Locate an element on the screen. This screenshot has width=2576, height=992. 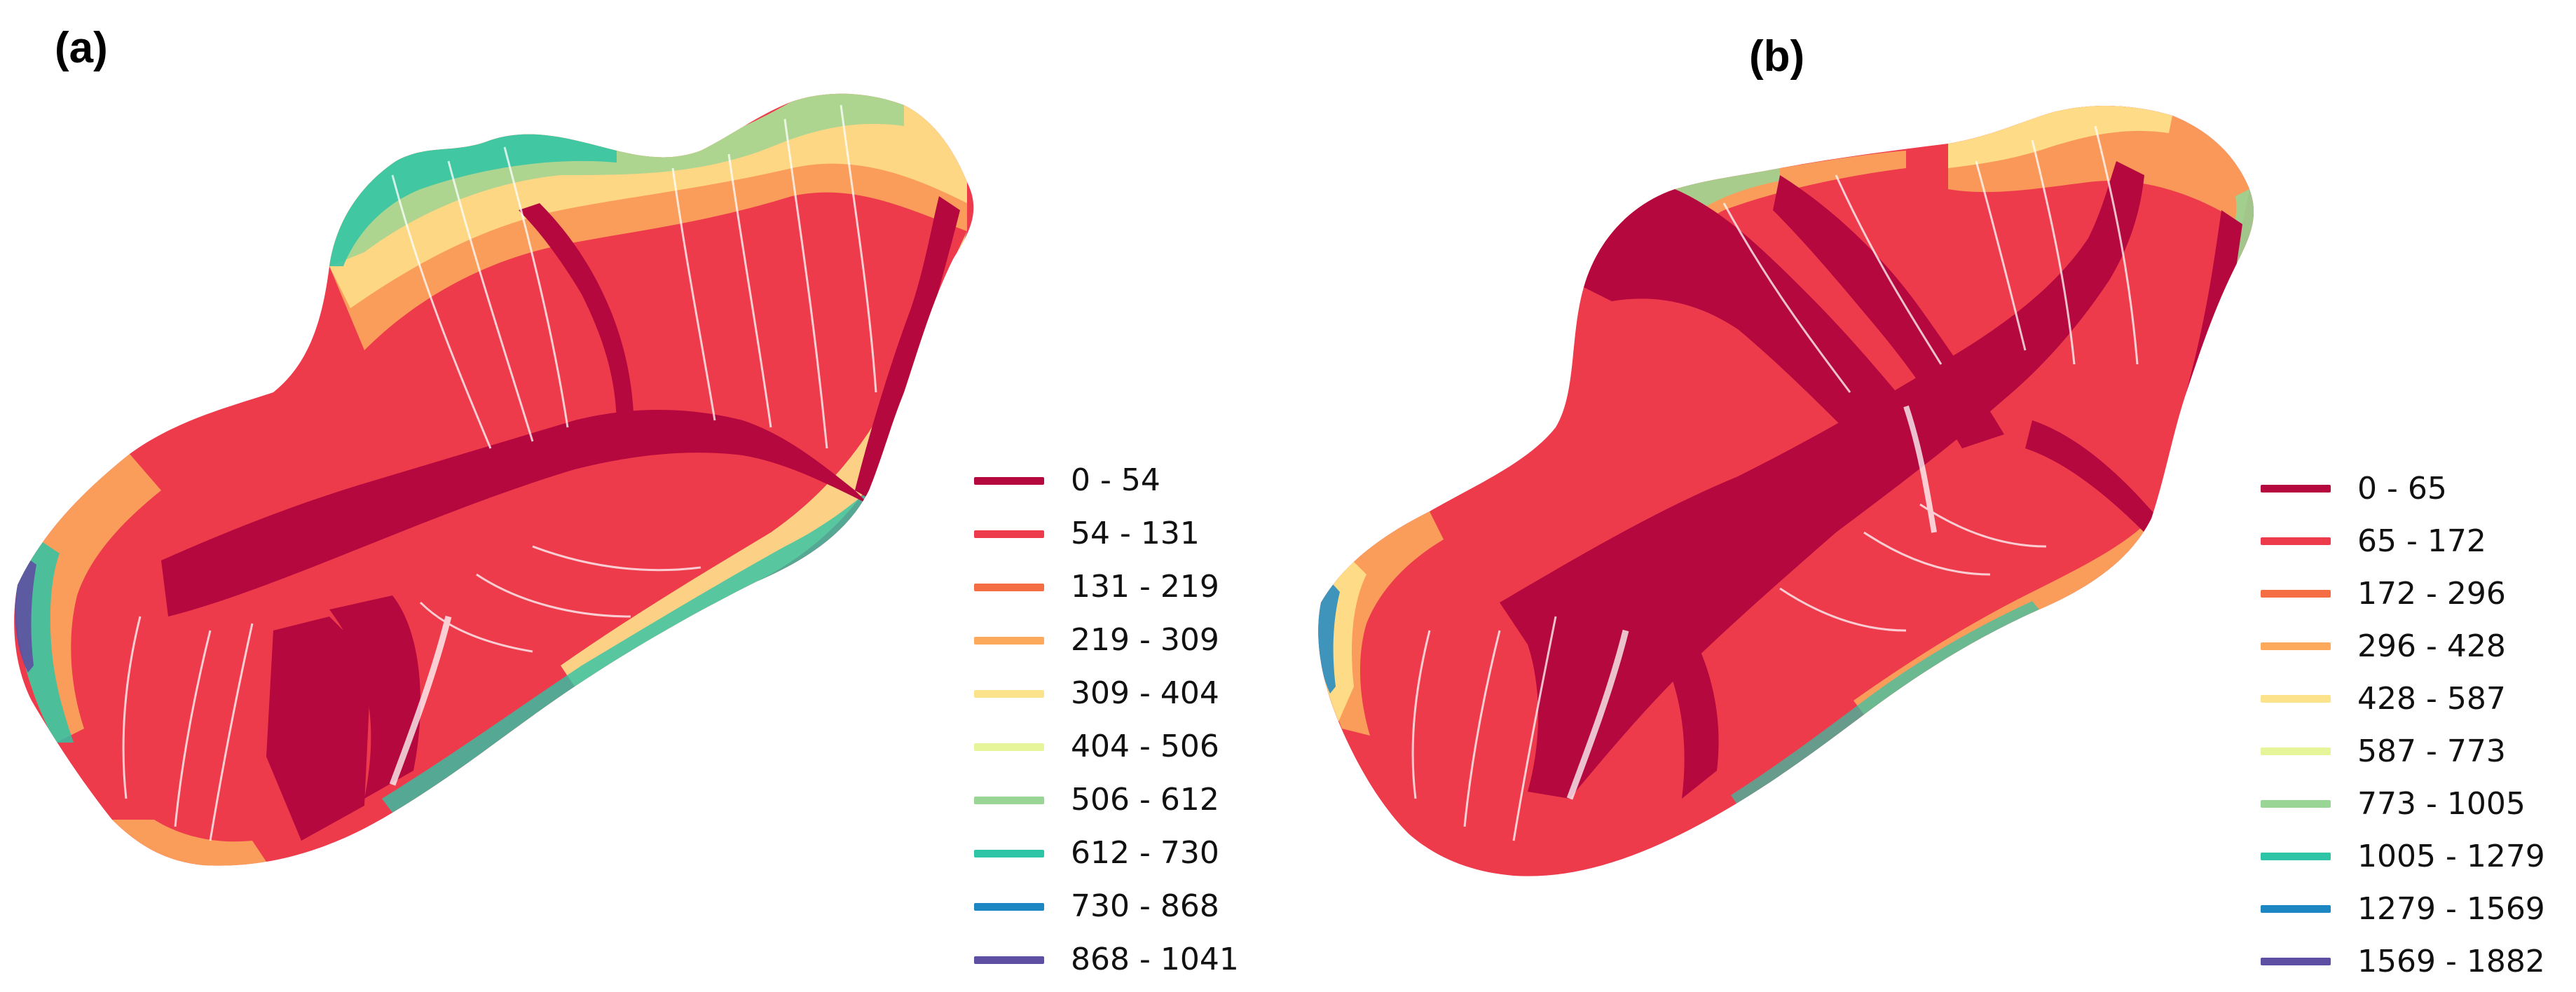
legend-item: 428 - 587 is located at coordinates (2403, 699).